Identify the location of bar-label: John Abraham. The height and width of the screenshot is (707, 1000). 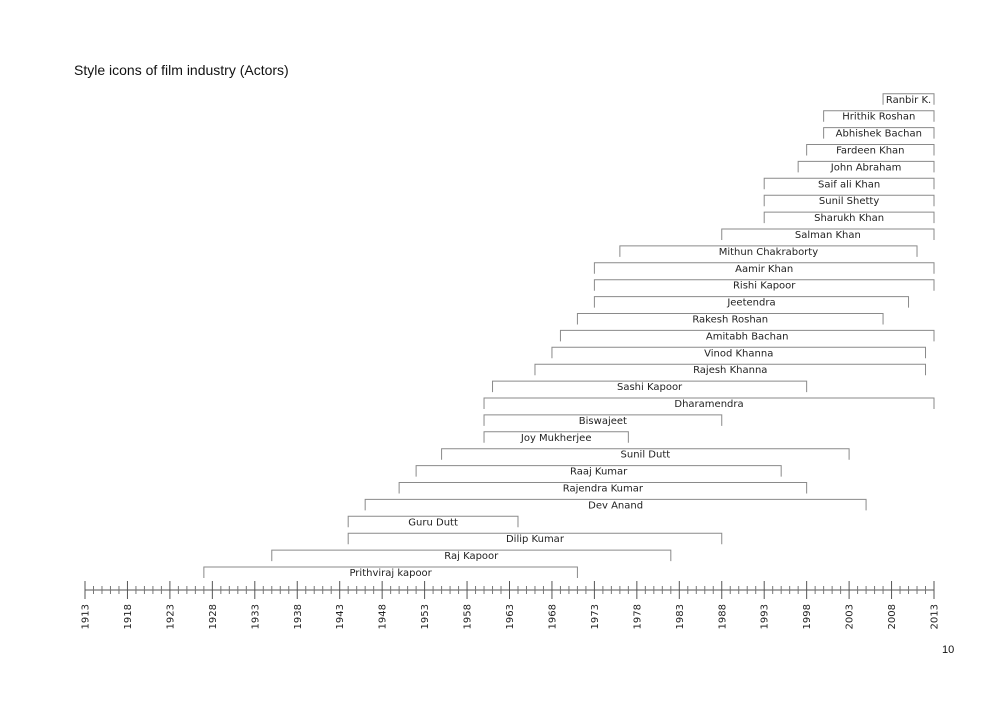
(866, 167).